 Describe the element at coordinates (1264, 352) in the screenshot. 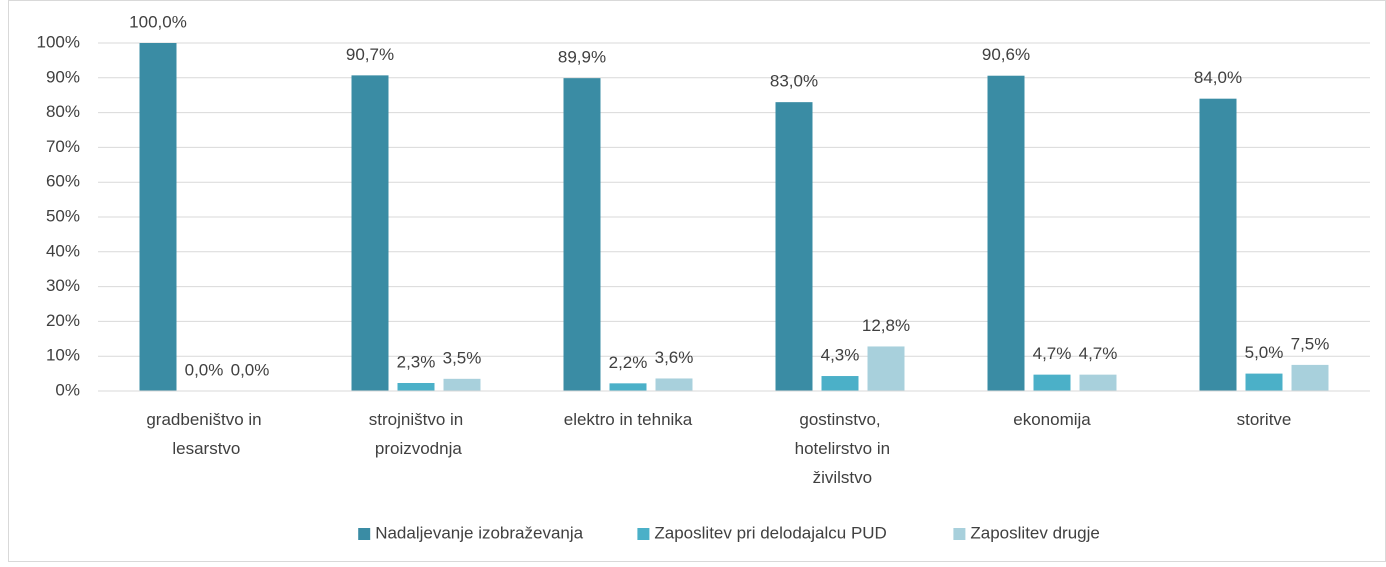

I see `data-label: 5,0%` at that location.